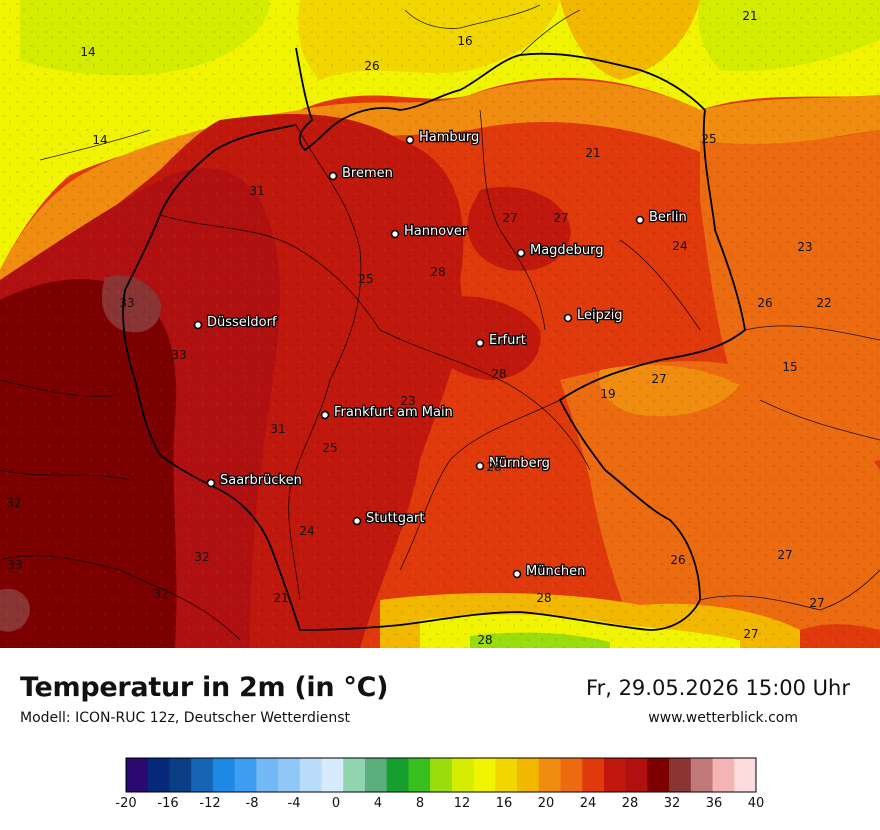  What do you see at coordinates (823, 303) in the screenshot?
I see `temperature-value-label: 22` at bounding box center [823, 303].